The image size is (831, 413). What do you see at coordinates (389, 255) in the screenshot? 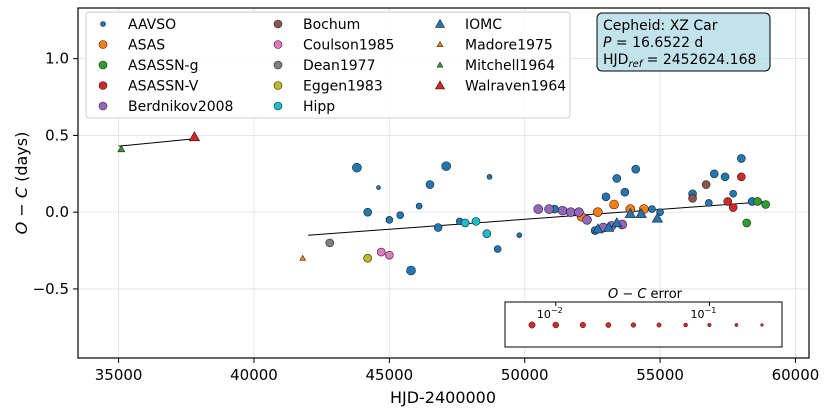
I see `point-coulson1985` at bounding box center [389, 255].